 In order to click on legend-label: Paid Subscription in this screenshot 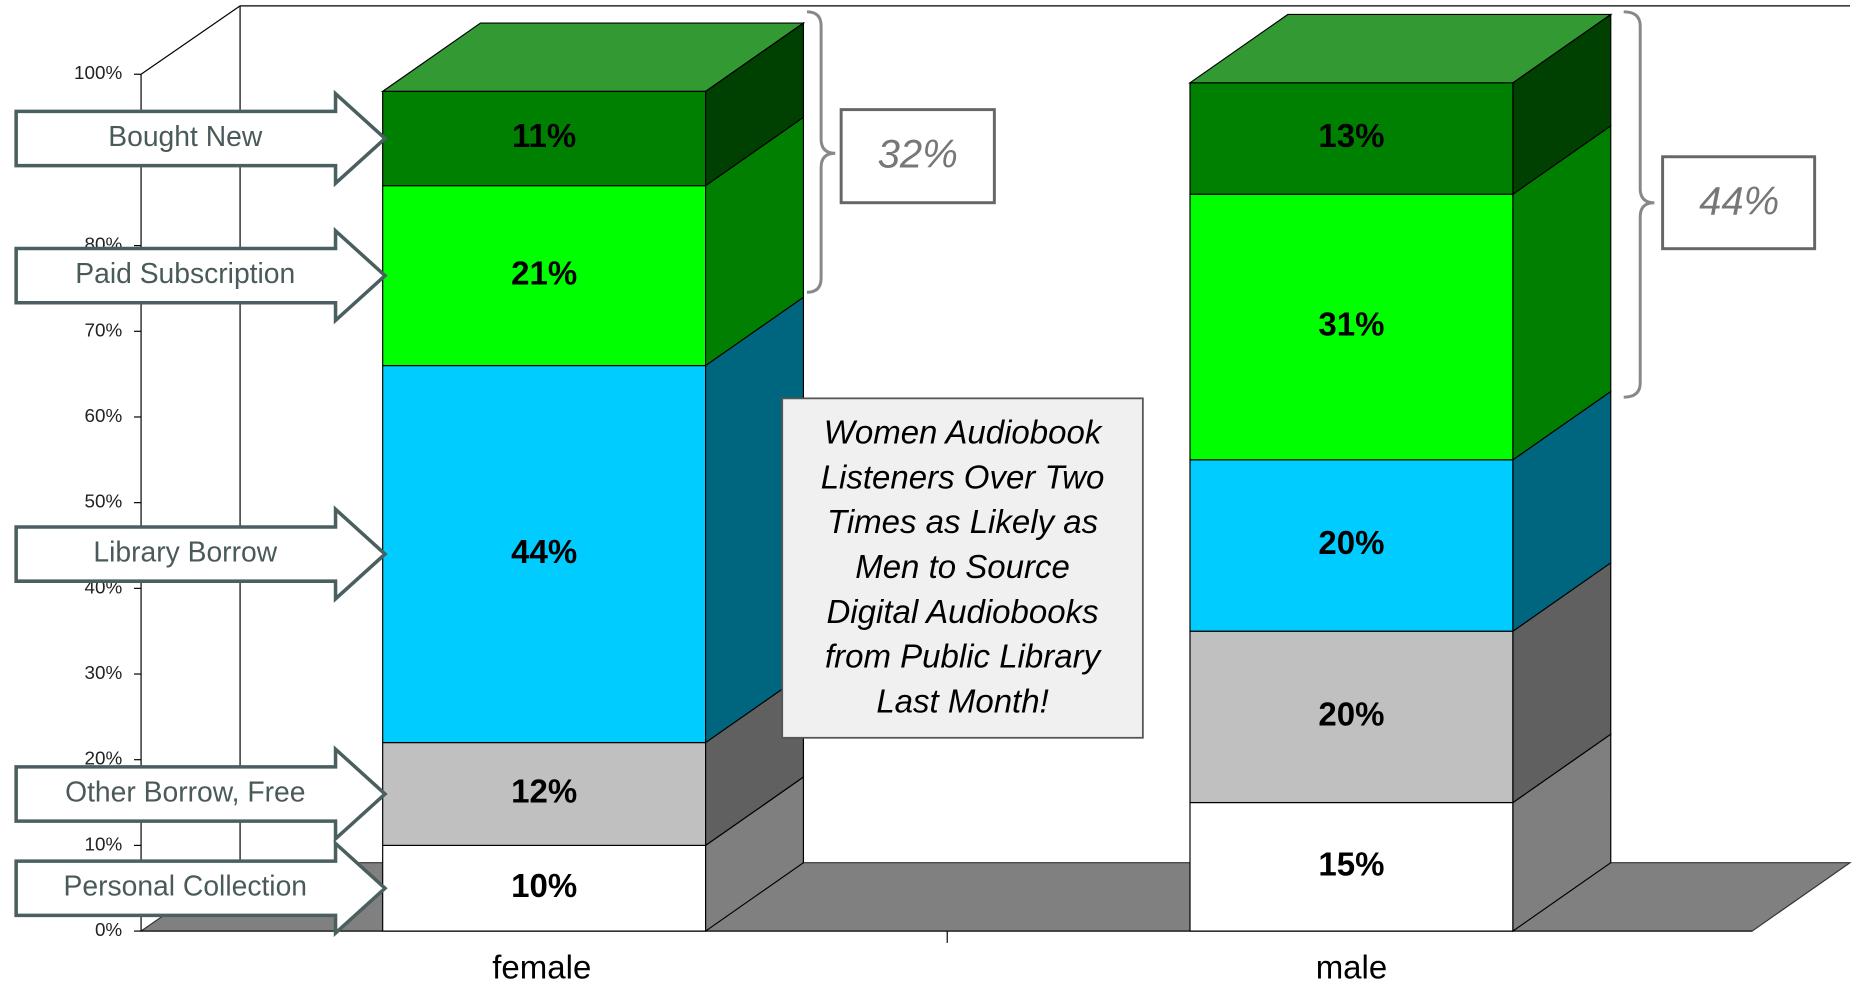, I will do `click(185, 273)`.